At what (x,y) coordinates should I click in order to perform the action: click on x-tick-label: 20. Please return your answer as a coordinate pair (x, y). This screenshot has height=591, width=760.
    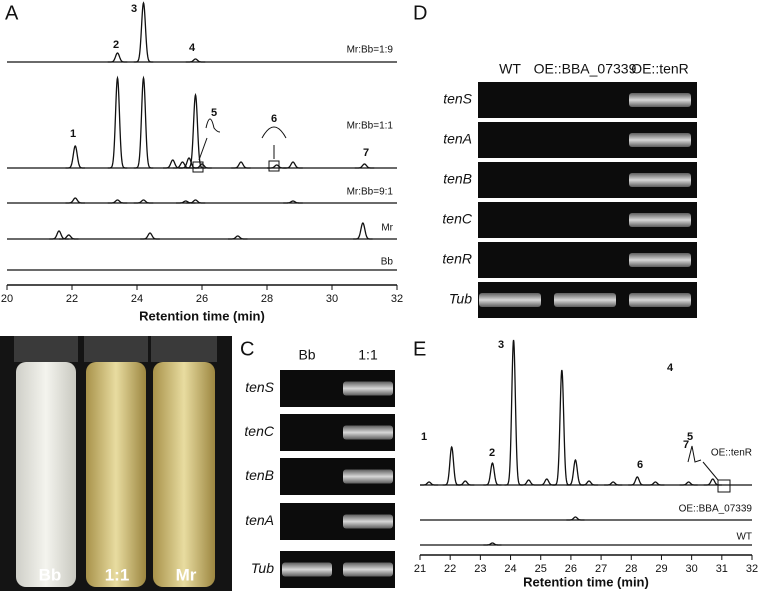
    Looking at the image, I should click on (7, 299).